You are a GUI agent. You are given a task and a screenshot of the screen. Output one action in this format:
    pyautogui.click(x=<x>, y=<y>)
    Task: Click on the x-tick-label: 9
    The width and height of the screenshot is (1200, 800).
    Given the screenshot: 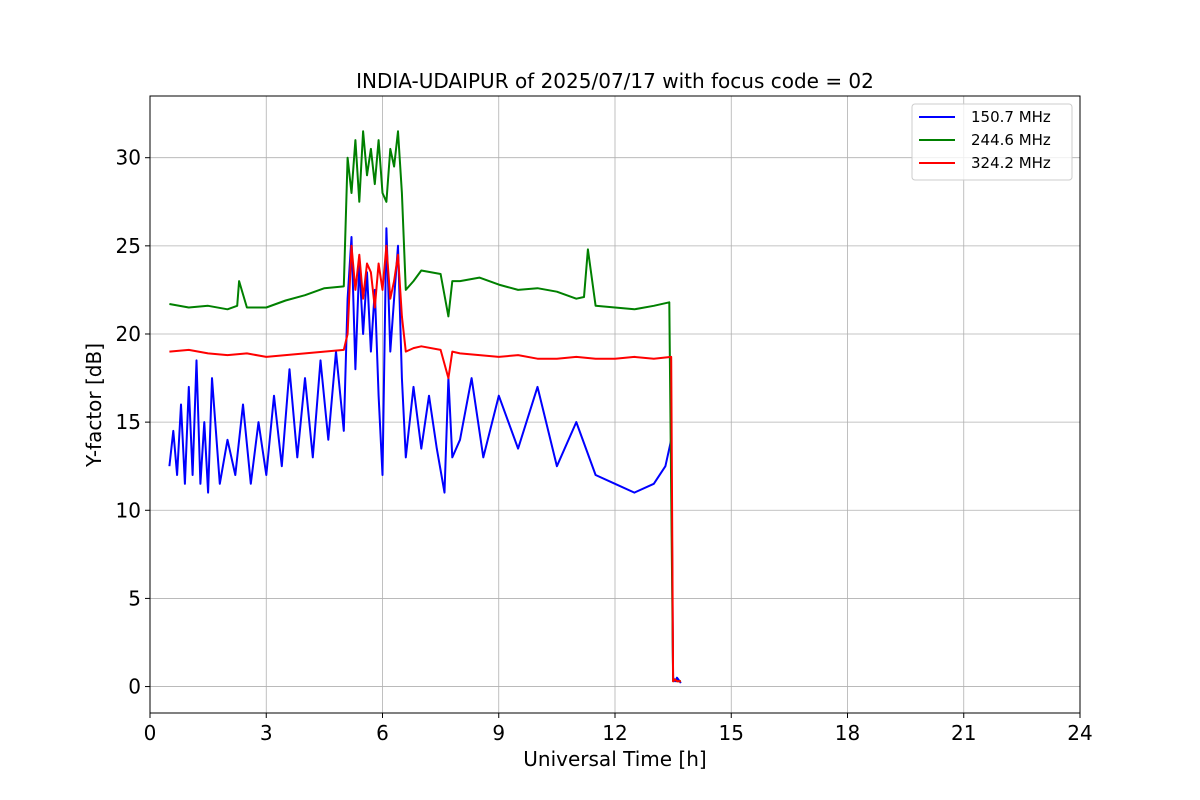 What is the action you would take?
    pyautogui.click(x=498, y=733)
    